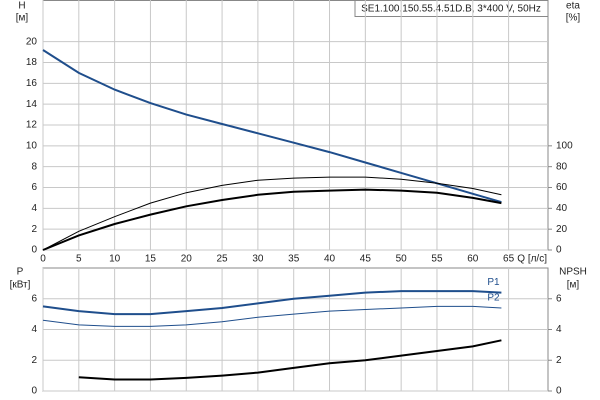  Describe the element at coordinates (573, 272) in the screenshot. I see `y2-label: NPSH` at that location.